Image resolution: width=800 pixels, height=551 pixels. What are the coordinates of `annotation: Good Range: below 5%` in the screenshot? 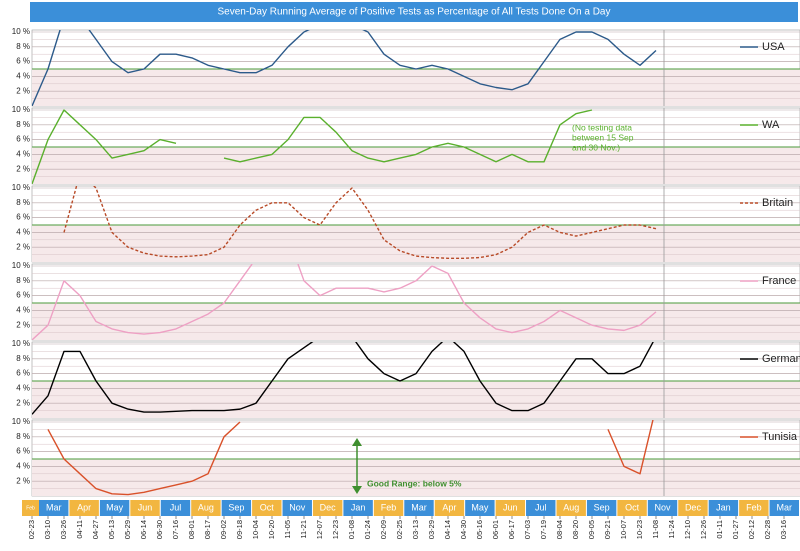 It's located at (414, 483).